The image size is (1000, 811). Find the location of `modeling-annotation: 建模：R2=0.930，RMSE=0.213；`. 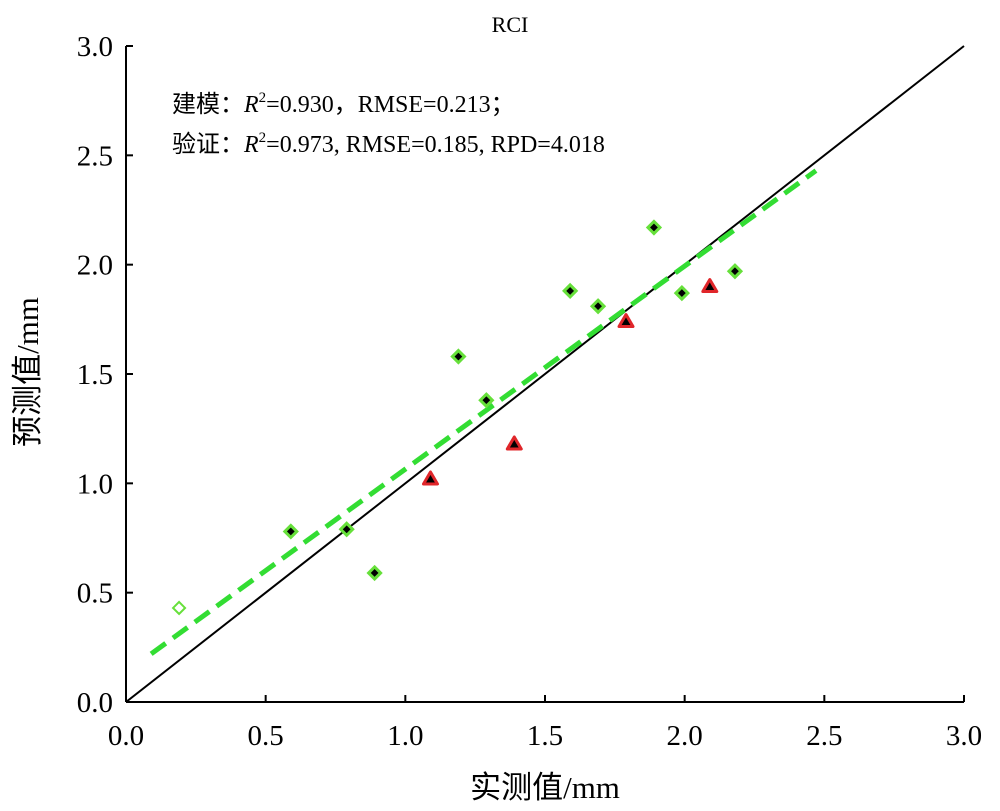

modeling-annotation: 建模：R2=0.930，RMSE=0.213； is located at coordinates (343, 104).